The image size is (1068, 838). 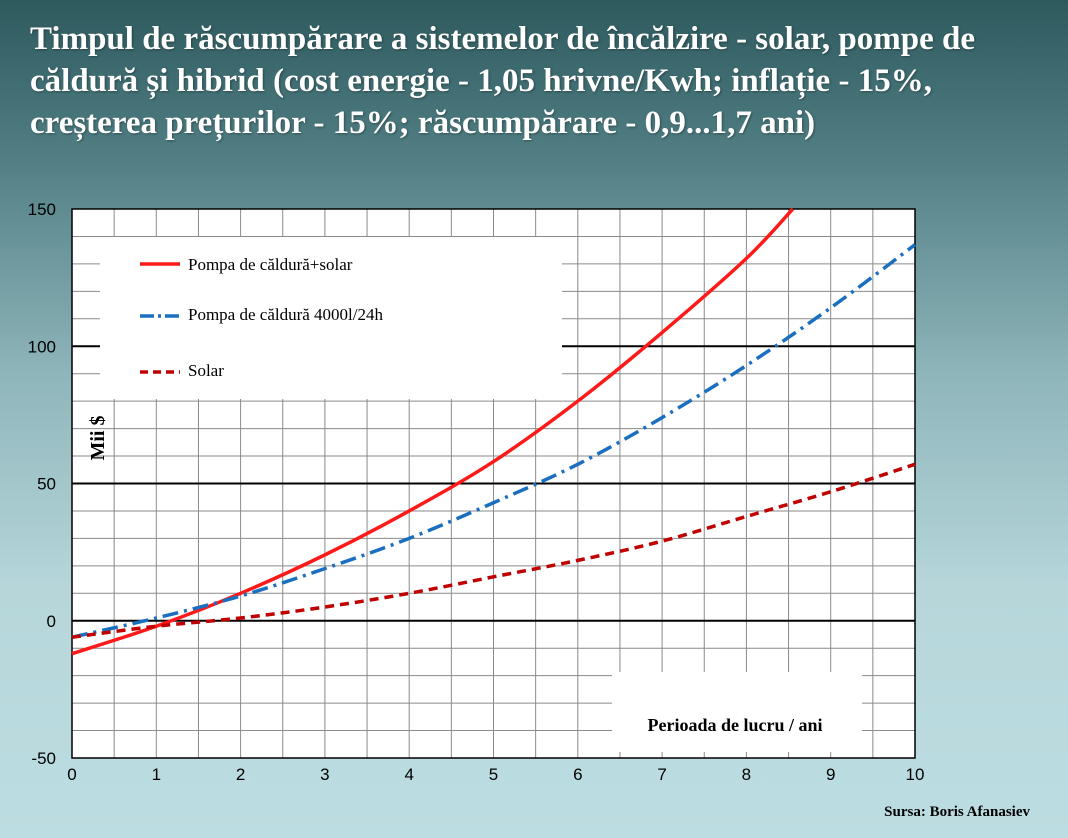 I want to click on legend-label-heat-pump-solar: Pompa de căldură+solar, so click(x=270, y=264).